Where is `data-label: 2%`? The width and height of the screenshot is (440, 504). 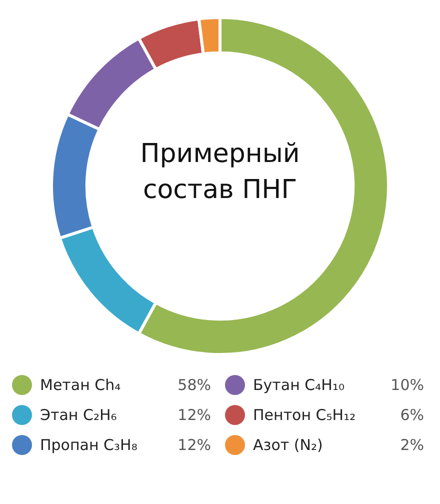
data-label: 2% is located at coordinates (412, 445).